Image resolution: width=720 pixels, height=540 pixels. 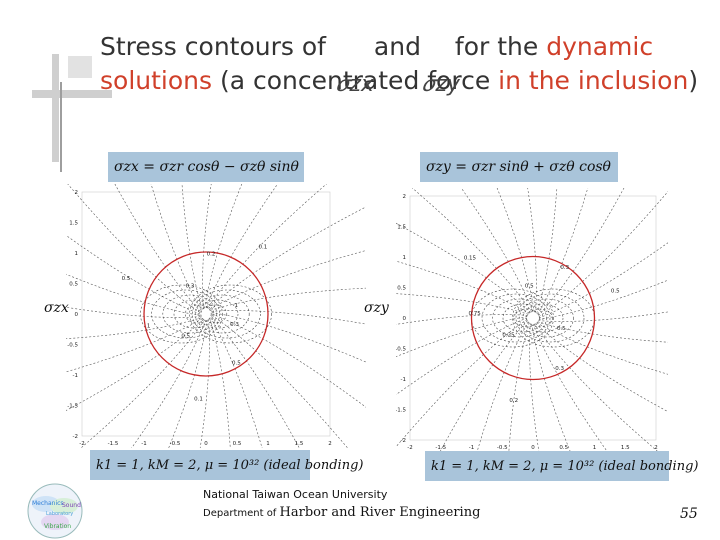 What do you see at coordinates (508, 336) in the screenshot?
I see `contour-value-label: 0.25` at bounding box center [508, 336].